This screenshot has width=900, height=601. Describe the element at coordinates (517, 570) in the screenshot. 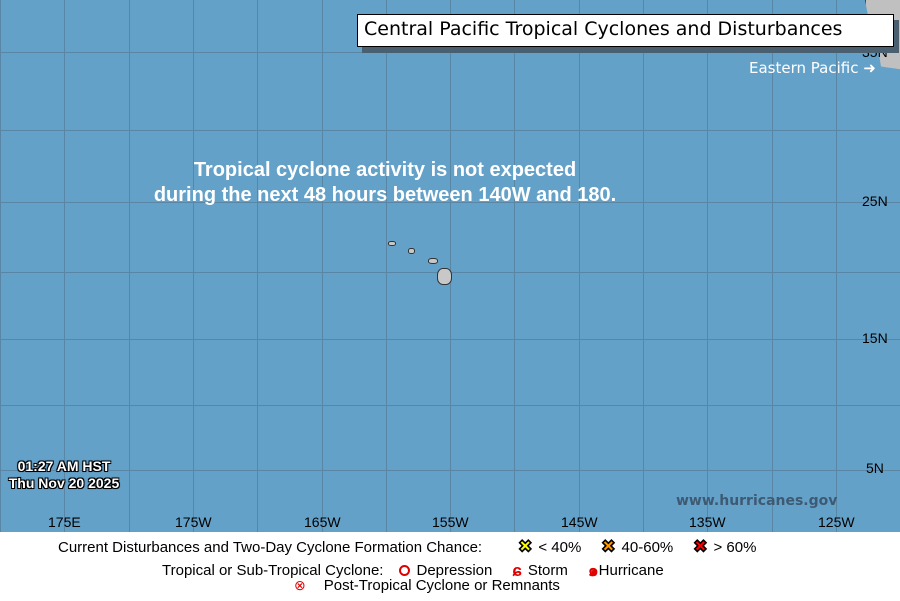

I see `storm-icon: ɕ` at that location.